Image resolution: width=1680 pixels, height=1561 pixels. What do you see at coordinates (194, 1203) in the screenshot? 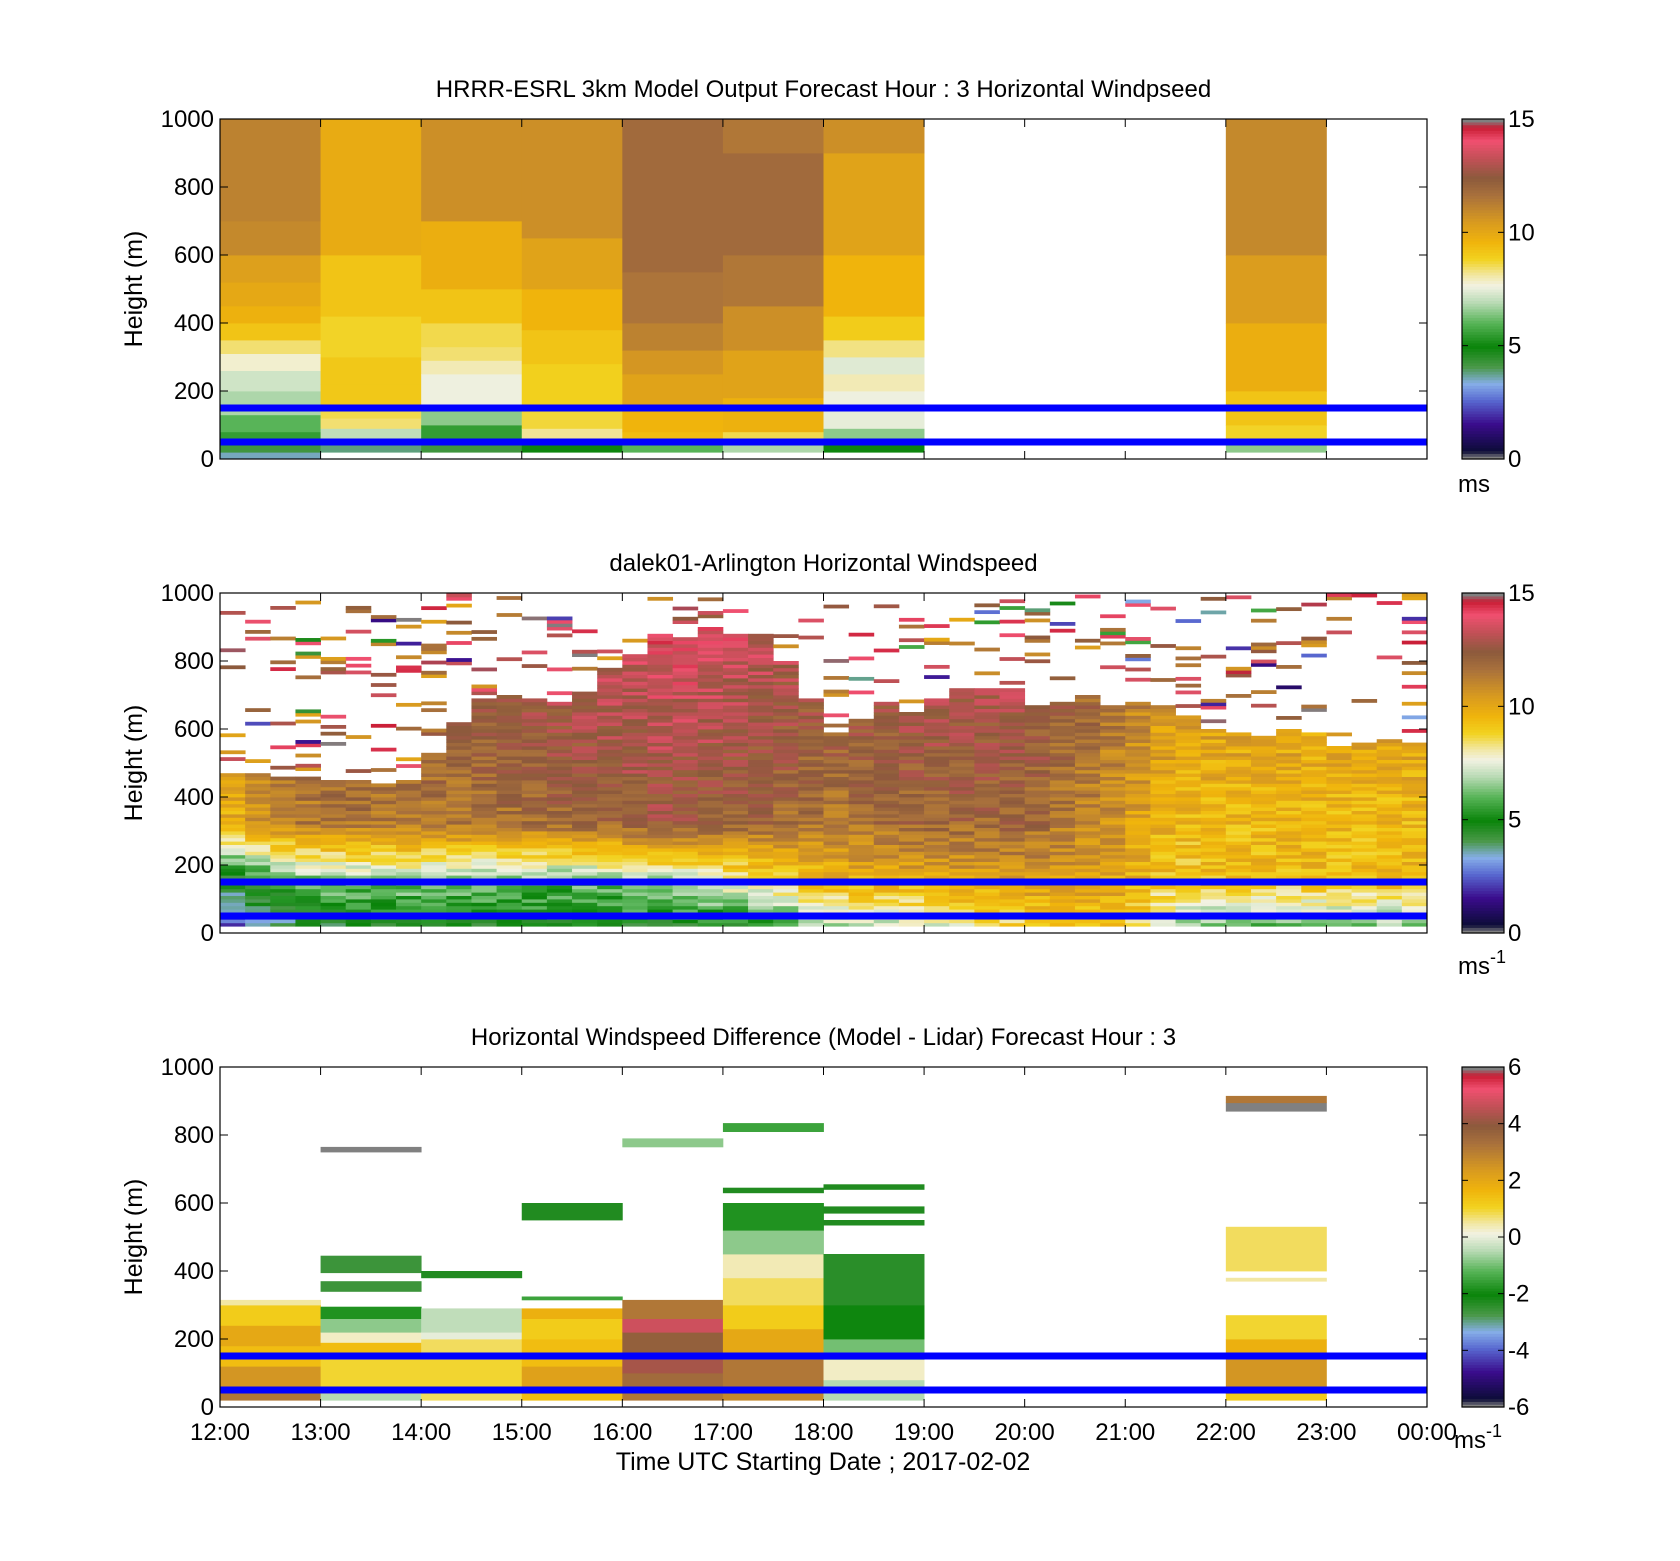
I see `y-tick-label: 600` at bounding box center [194, 1203].